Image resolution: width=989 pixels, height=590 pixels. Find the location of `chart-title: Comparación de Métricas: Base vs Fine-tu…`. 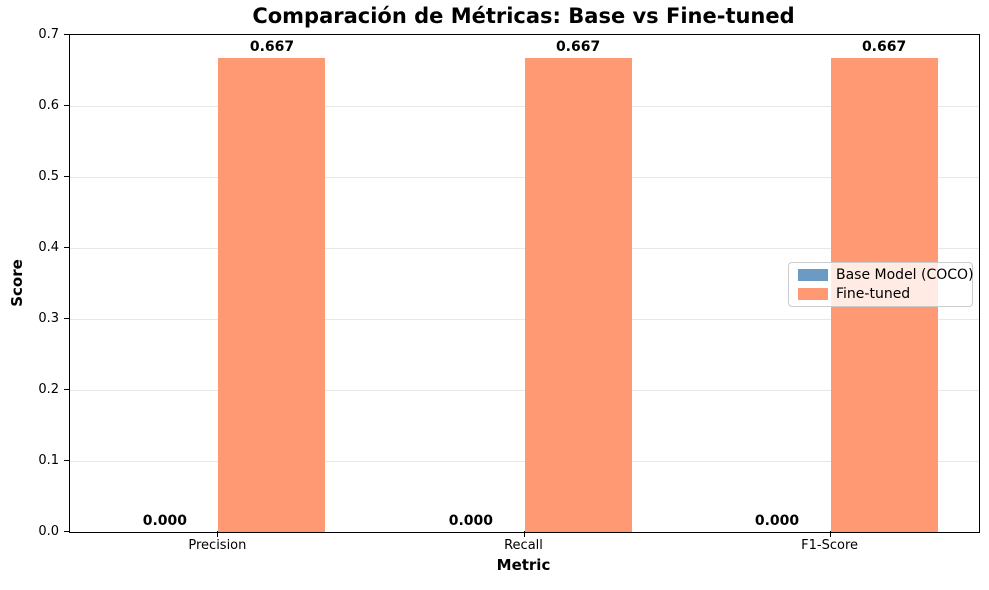

chart-title: Comparación de Métricas: Base vs Fine-tu… is located at coordinates (523, 16).